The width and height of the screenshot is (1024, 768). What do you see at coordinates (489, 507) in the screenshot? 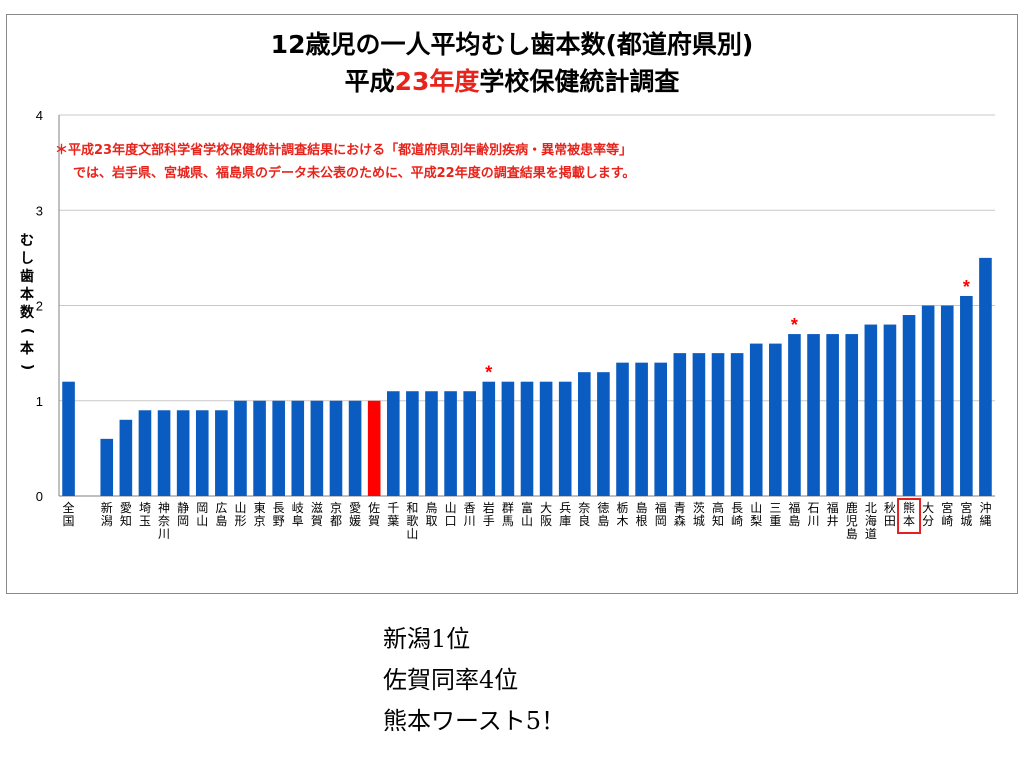
I see `x-tick-label: 岩` at bounding box center [489, 507].